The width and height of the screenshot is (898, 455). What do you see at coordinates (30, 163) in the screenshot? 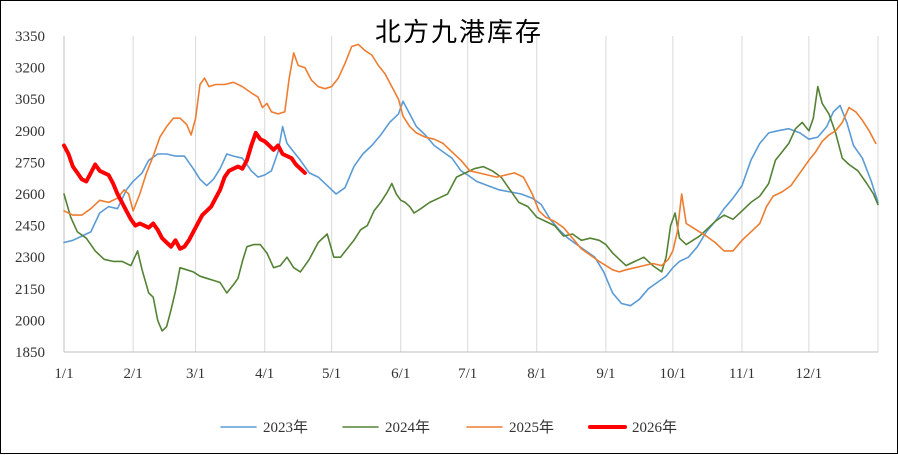
I see `y-tick-label: 2750` at bounding box center [30, 163].